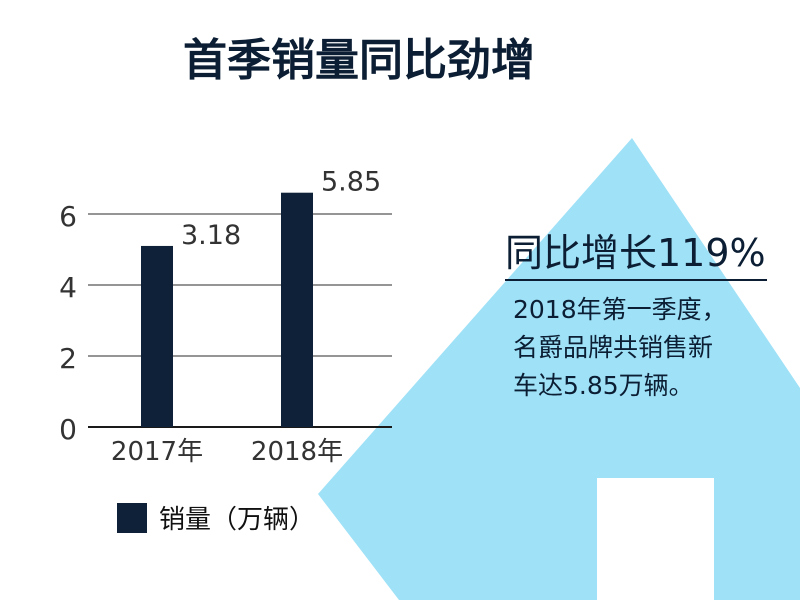 This screenshot has height=600, width=800. I want to click on legend-label: 销量（万辆）, so click(237, 520).